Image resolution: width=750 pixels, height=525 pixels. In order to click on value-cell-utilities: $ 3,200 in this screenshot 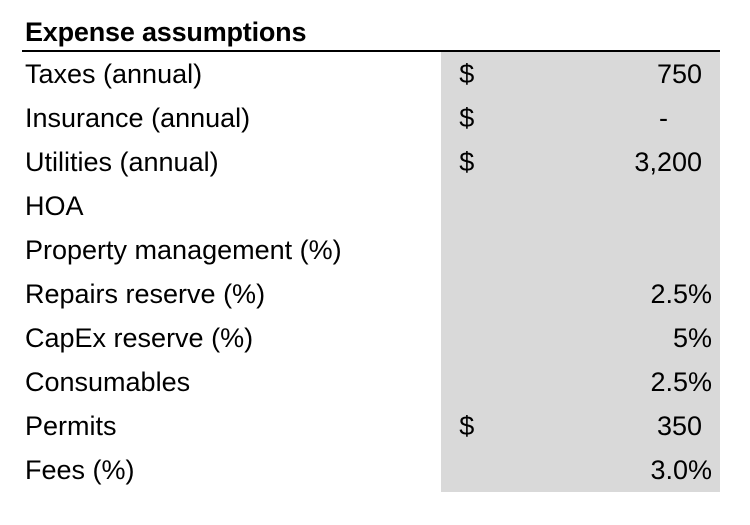, I will do `click(580, 162)`.